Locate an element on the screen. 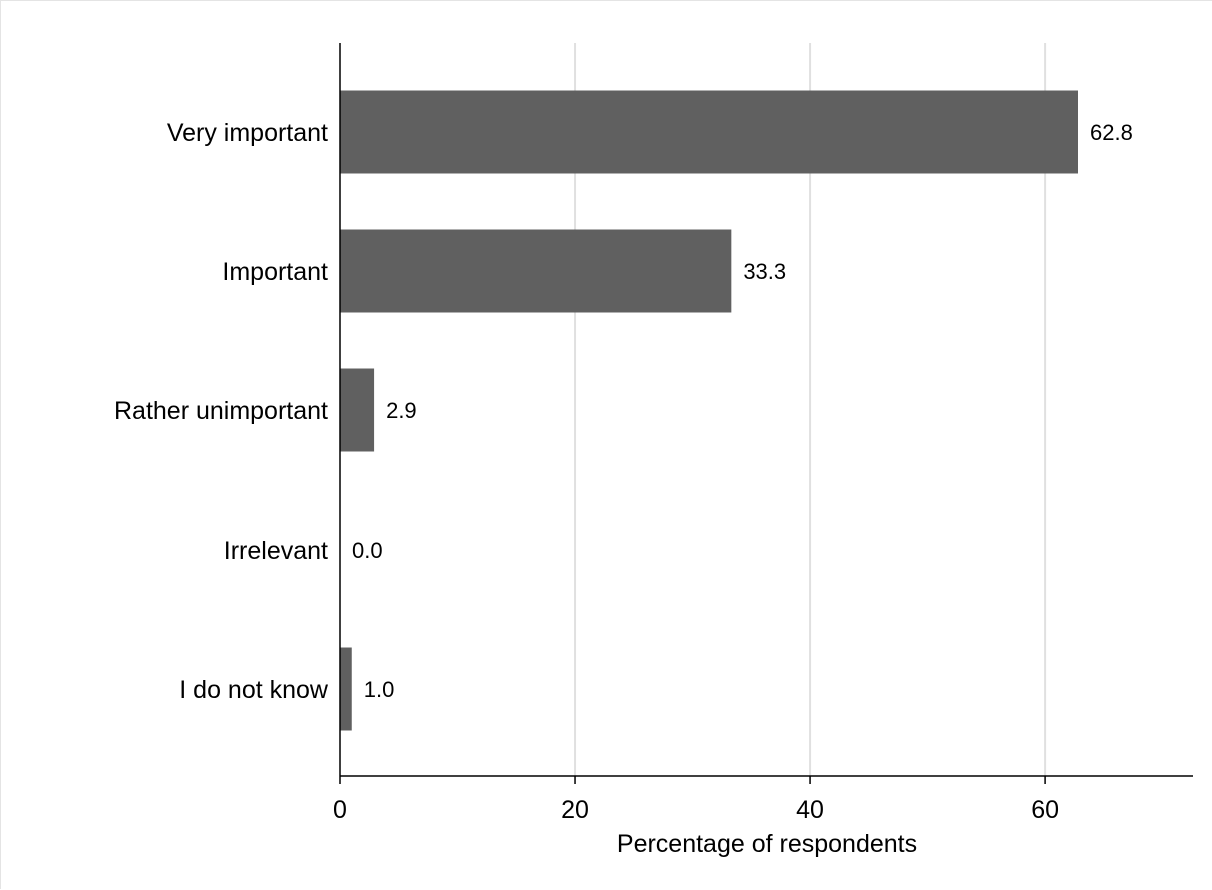  bar-value-label: 2.9 is located at coordinates (401, 410).